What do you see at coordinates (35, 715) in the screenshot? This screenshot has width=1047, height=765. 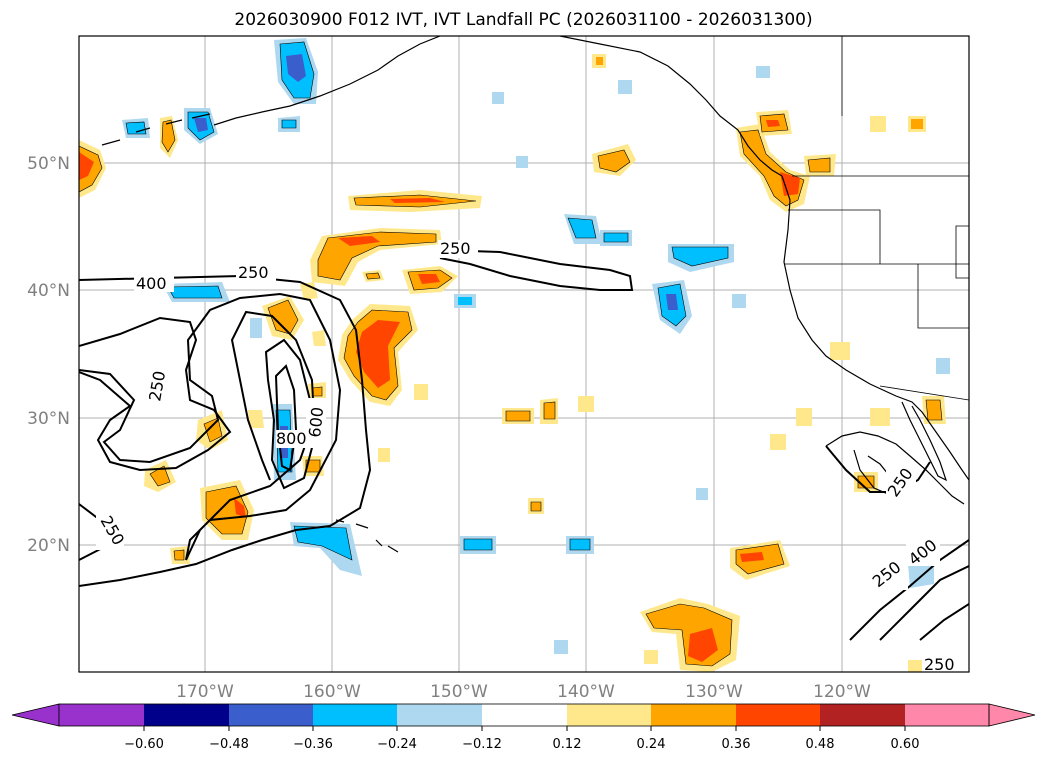 I see `colorbar-extend-low` at bounding box center [35, 715].